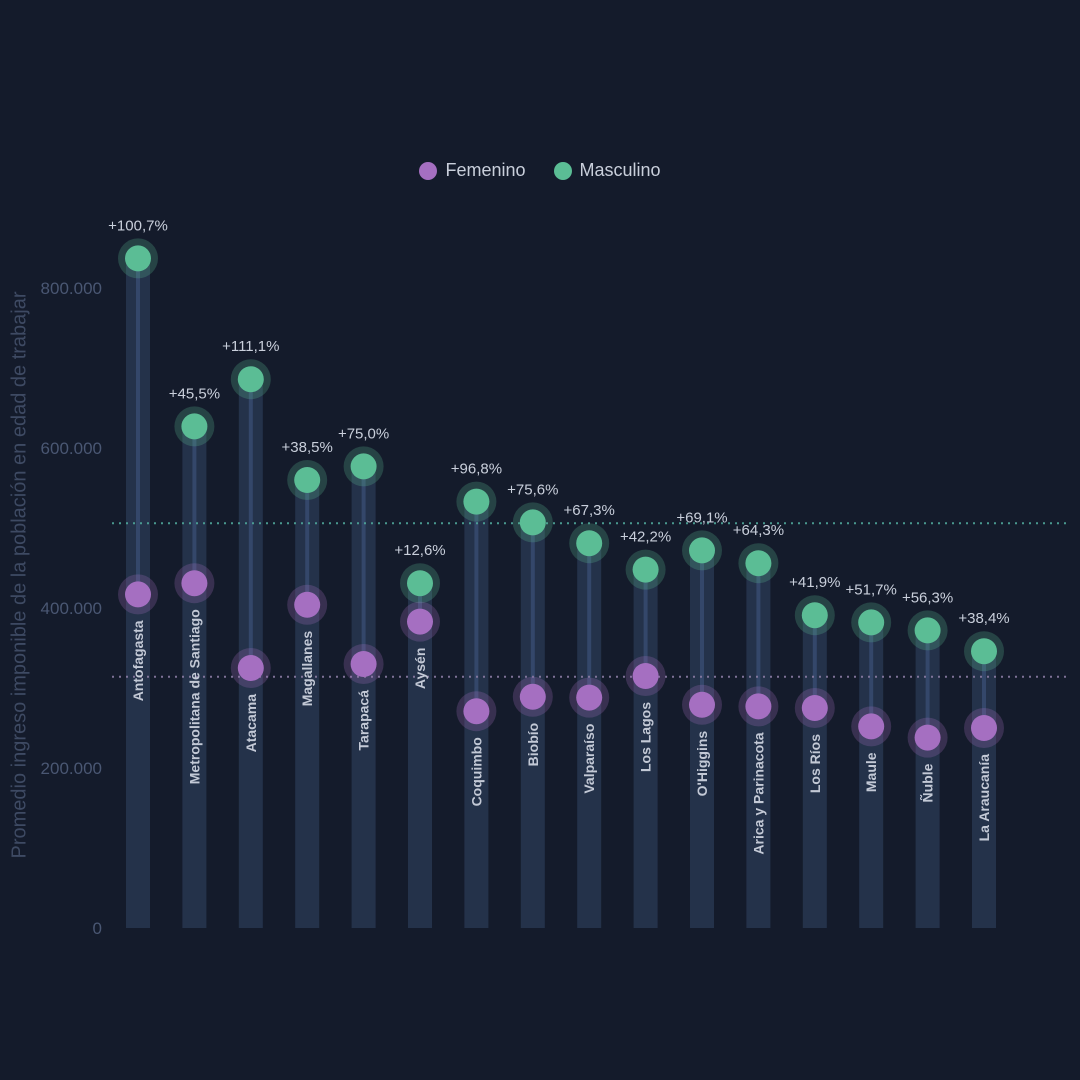 This screenshot has width=1080, height=1080. What do you see at coordinates (589, 759) in the screenshot?
I see `category-label: Valparaíso` at bounding box center [589, 759].